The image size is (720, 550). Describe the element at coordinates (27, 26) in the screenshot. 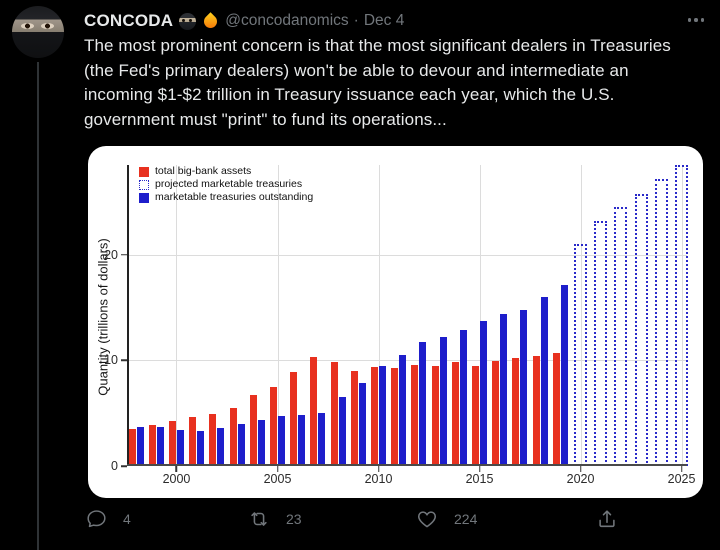

I see `avatar-eye` at that location.